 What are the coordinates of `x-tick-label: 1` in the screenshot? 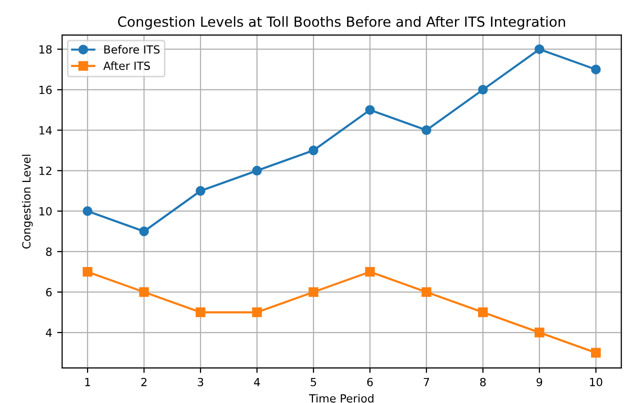 It's located at (87, 382).